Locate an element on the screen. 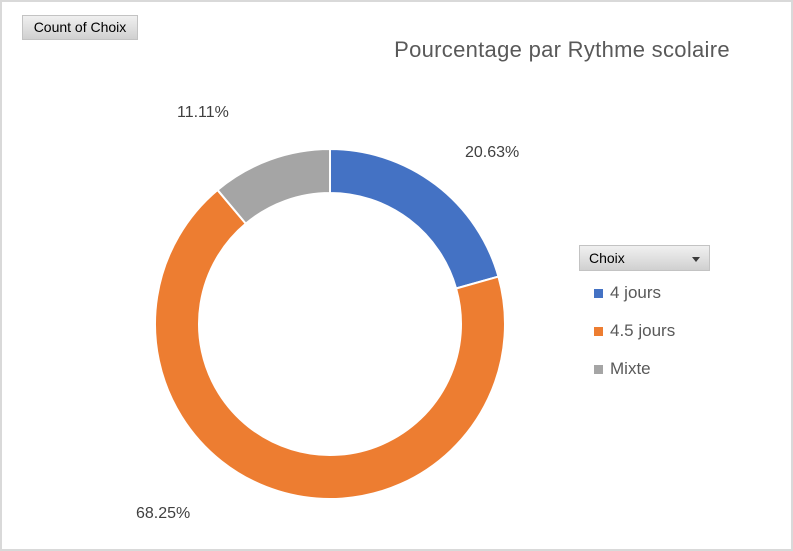 The image size is (793, 551). dropdown-arrow-icon is located at coordinates (696, 259).